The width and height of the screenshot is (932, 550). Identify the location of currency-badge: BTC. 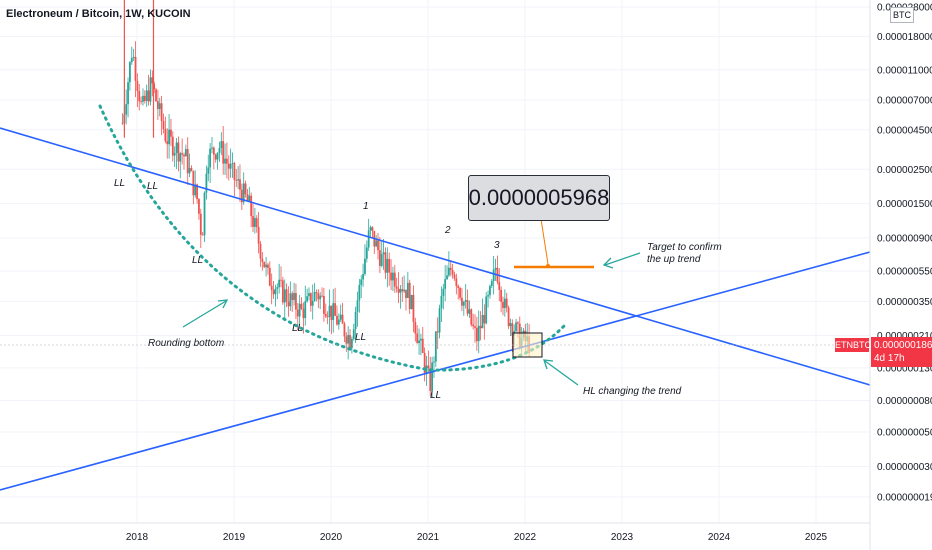
(902, 15).